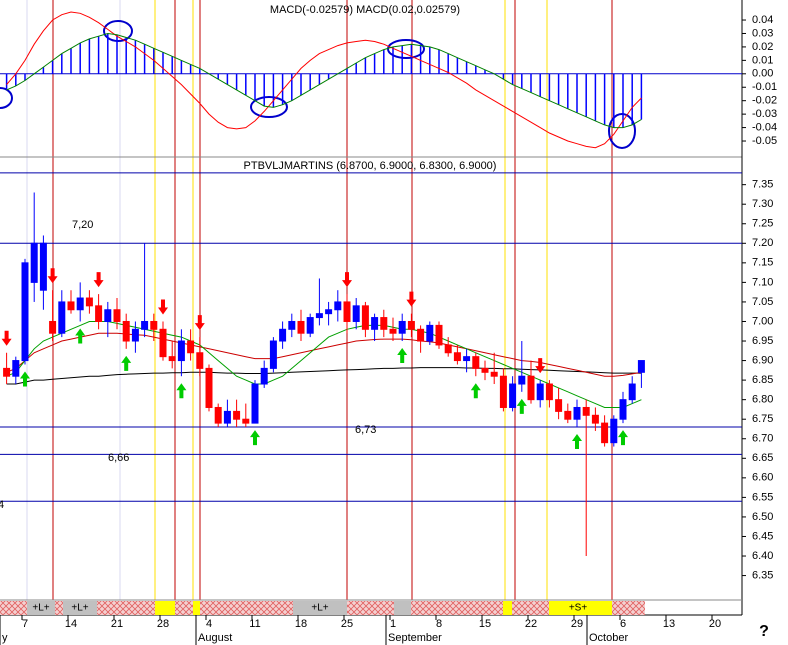 Image resolution: width=788 pixels, height=645 pixels. What do you see at coordinates (764, 87) in the screenshot?
I see `y-tick-label: -0.01` at bounding box center [764, 87].